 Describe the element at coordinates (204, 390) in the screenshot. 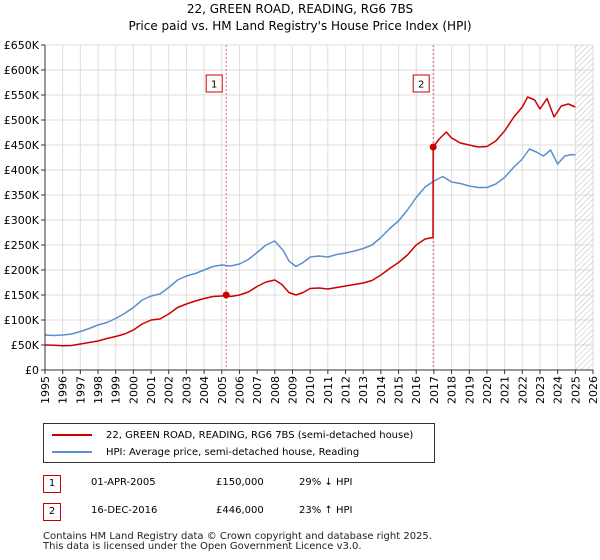

I see `x-tick-label: 2004` at that location.